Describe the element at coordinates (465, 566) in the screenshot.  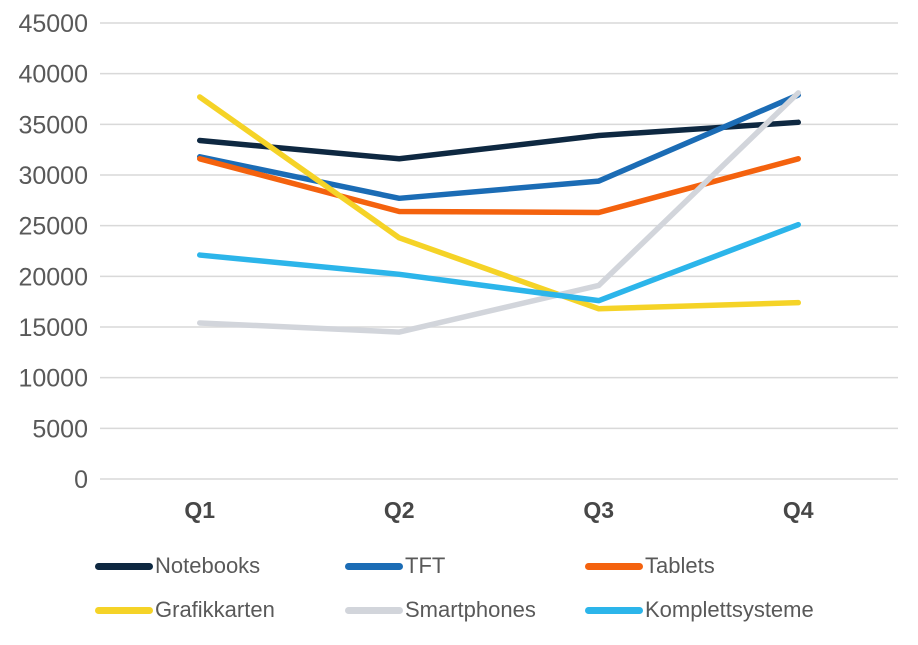
I see `legend-item-tft: TFT` at that location.